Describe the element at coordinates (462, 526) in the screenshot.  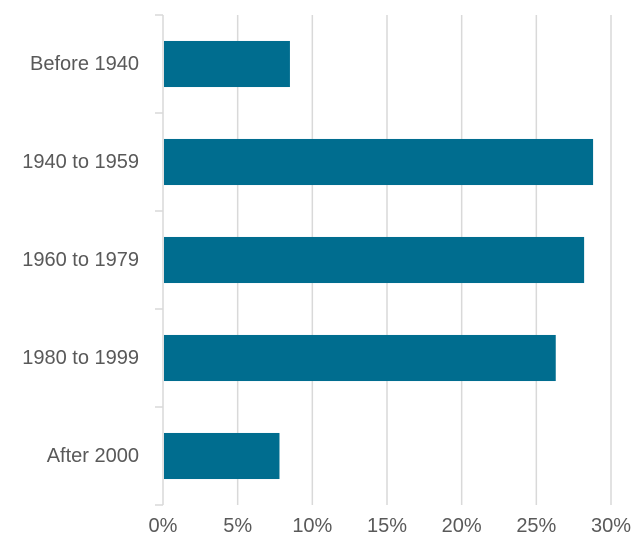
I see `x-tick-label: 20%` at that location.